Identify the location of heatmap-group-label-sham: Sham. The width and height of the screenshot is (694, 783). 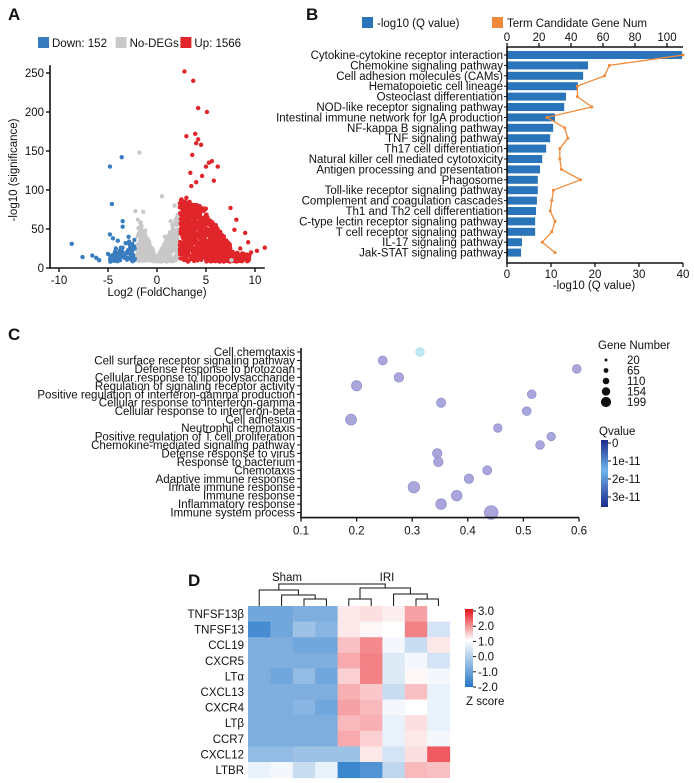
(287, 578).